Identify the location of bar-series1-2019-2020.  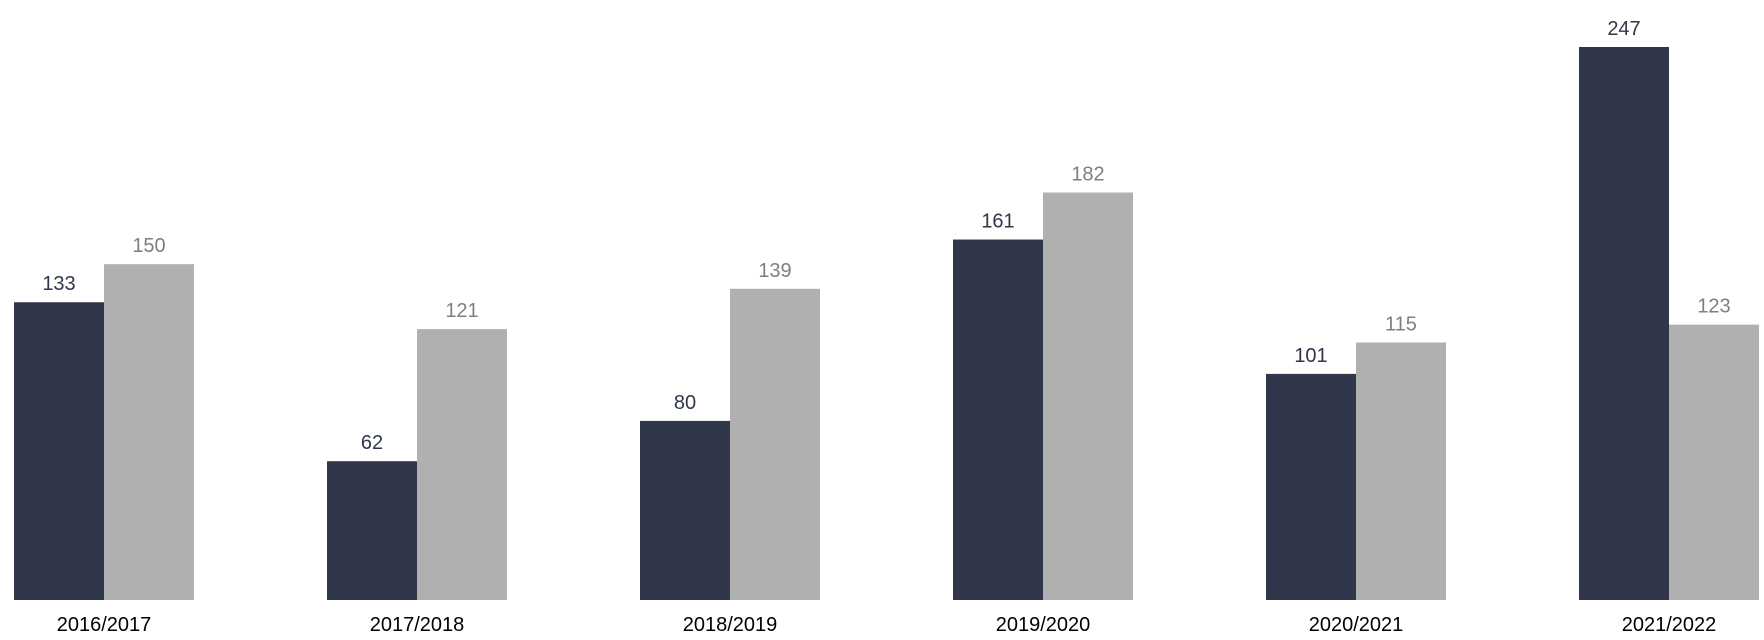
(998, 419).